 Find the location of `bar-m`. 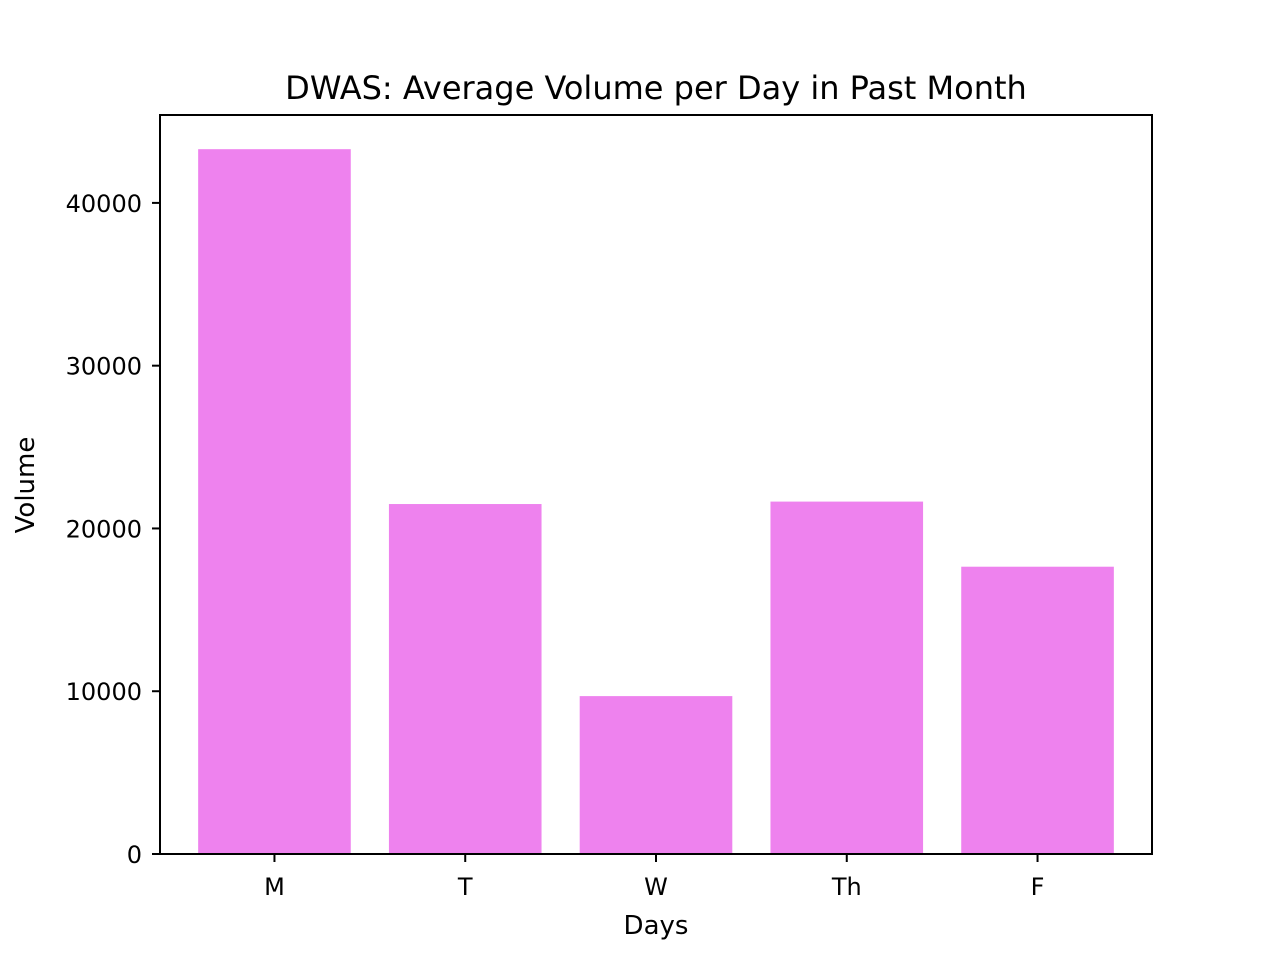

bar-m is located at coordinates (274, 502).